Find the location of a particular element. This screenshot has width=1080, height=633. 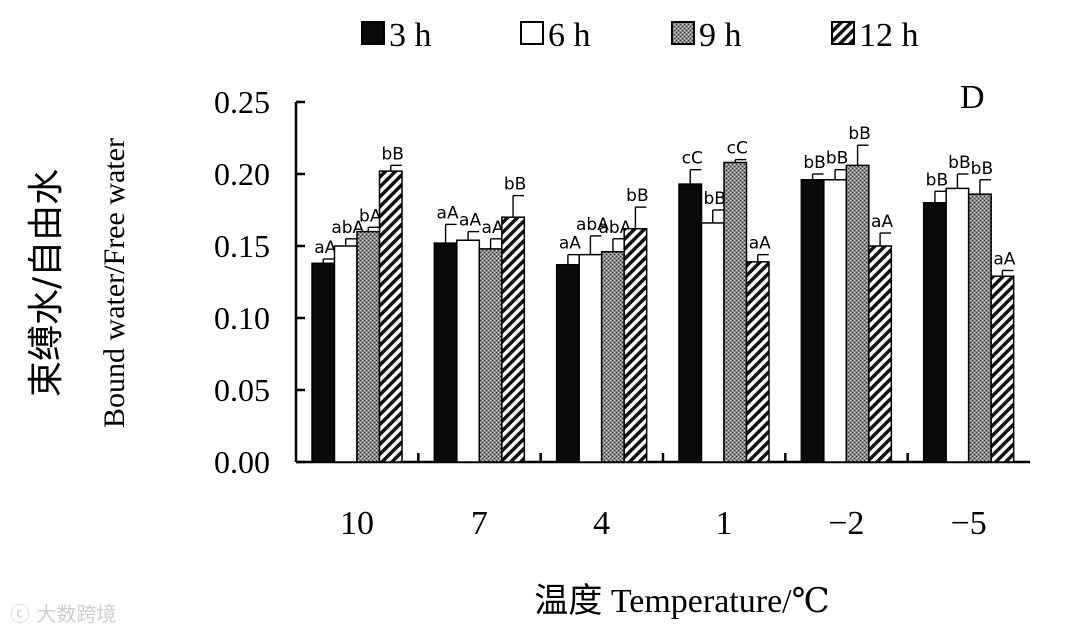

watermark-icon: ⓒ is located at coordinates (20, 614).